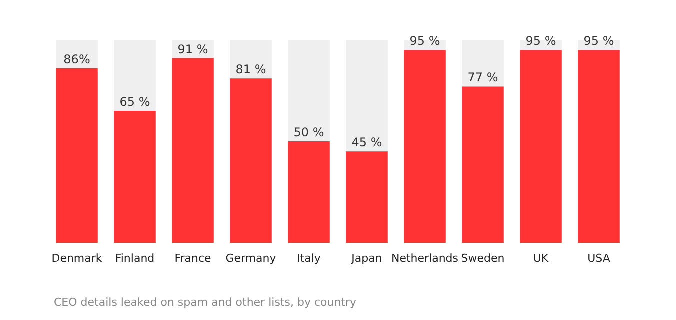 Image resolution: width=676 pixels, height=320 pixels. I want to click on data-label: 91 %, so click(193, 49).